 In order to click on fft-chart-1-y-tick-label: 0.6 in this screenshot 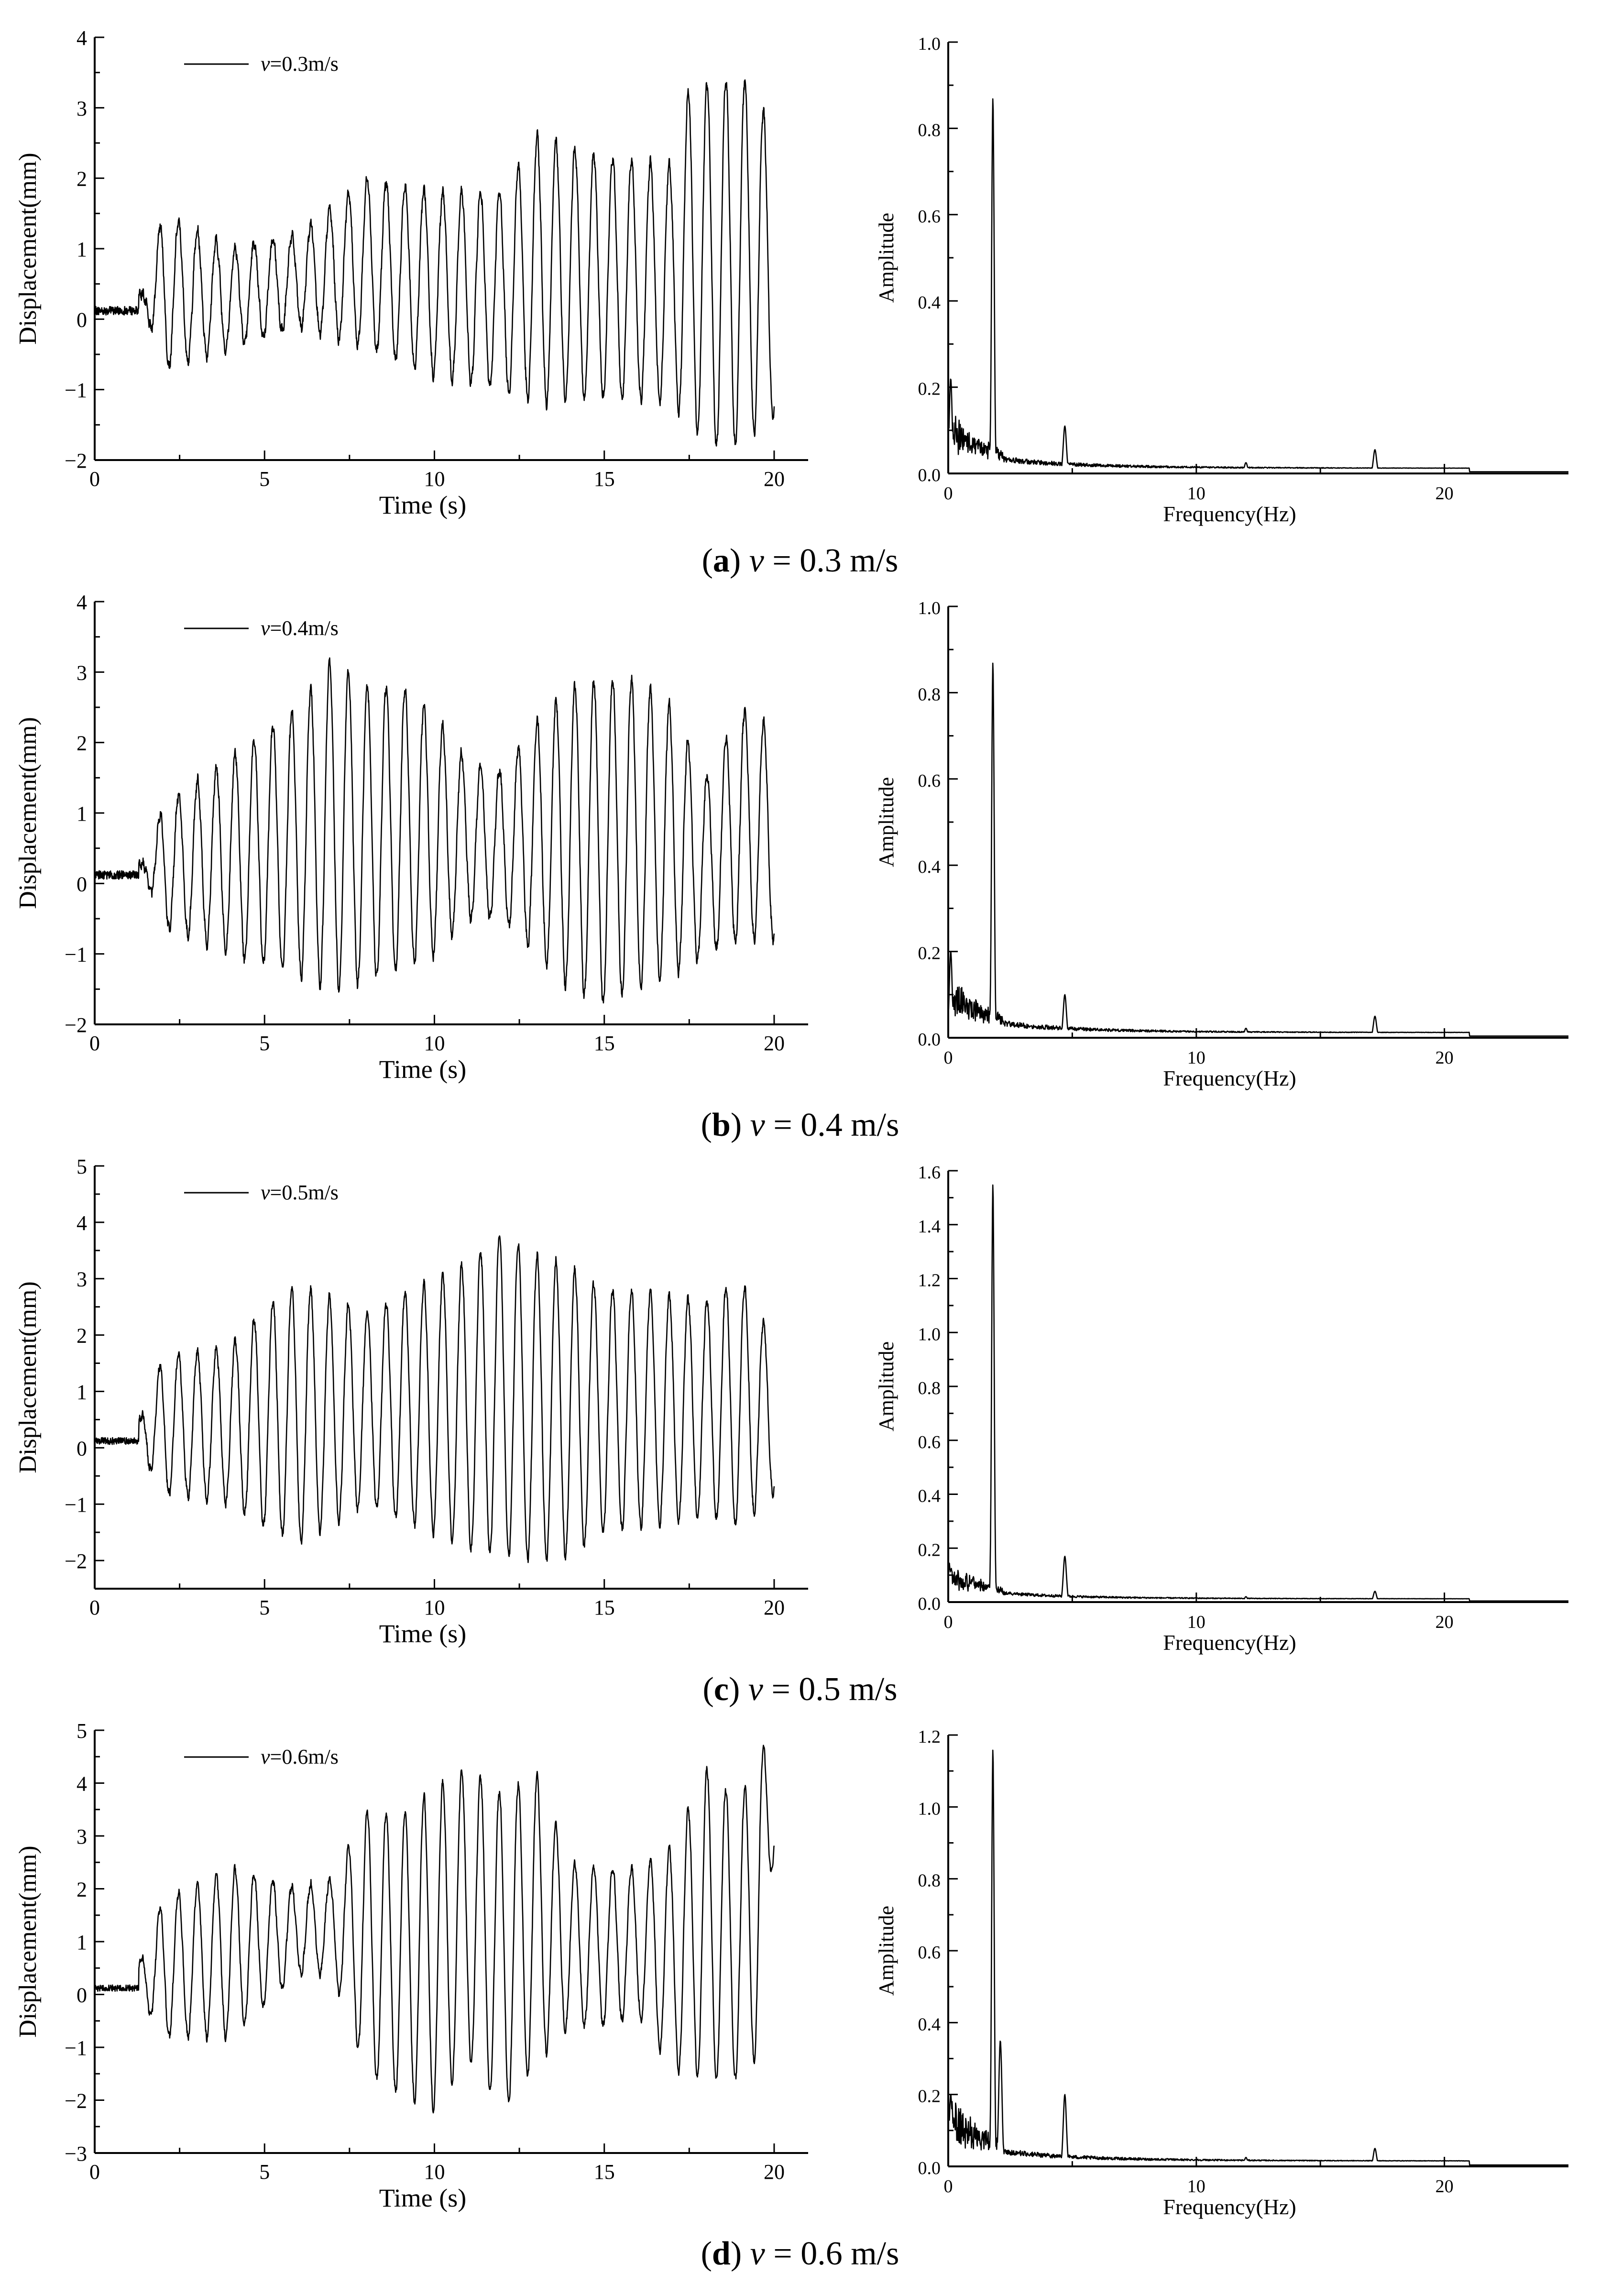, I will do `click(929, 781)`.